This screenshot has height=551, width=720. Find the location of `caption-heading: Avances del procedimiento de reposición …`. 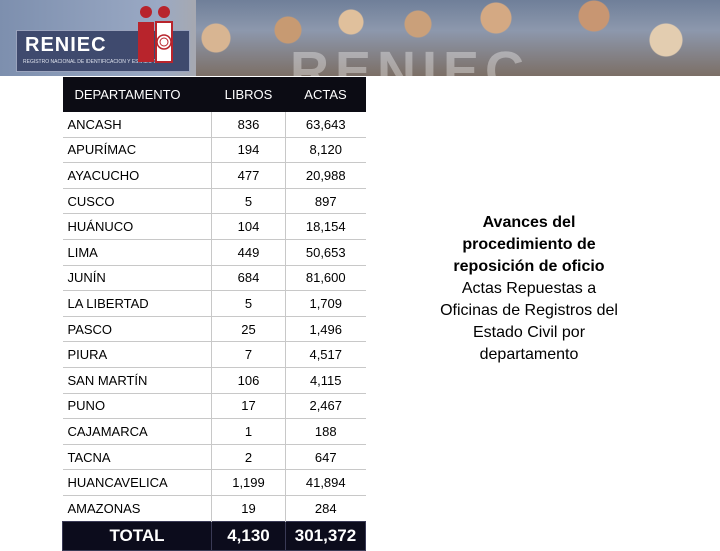

caption-heading: Avances del procedimiento de reposición … is located at coordinates (529, 244).